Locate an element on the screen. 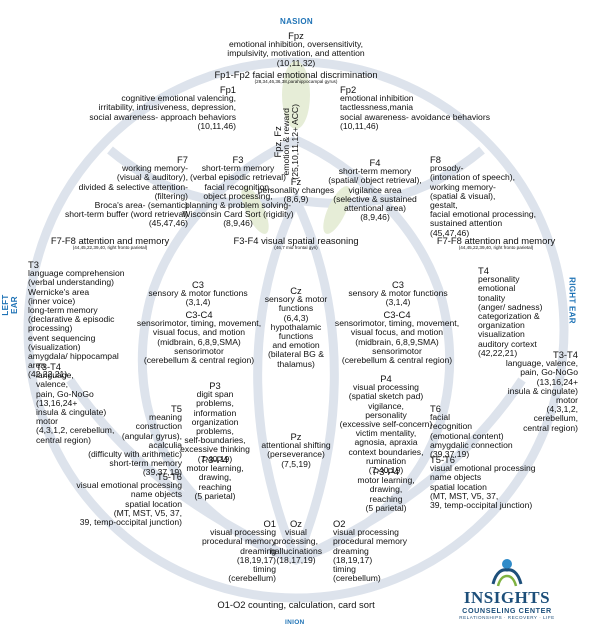 This screenshot has width=592, height=632. region-line: processing, is located at coordinates (296, 541).